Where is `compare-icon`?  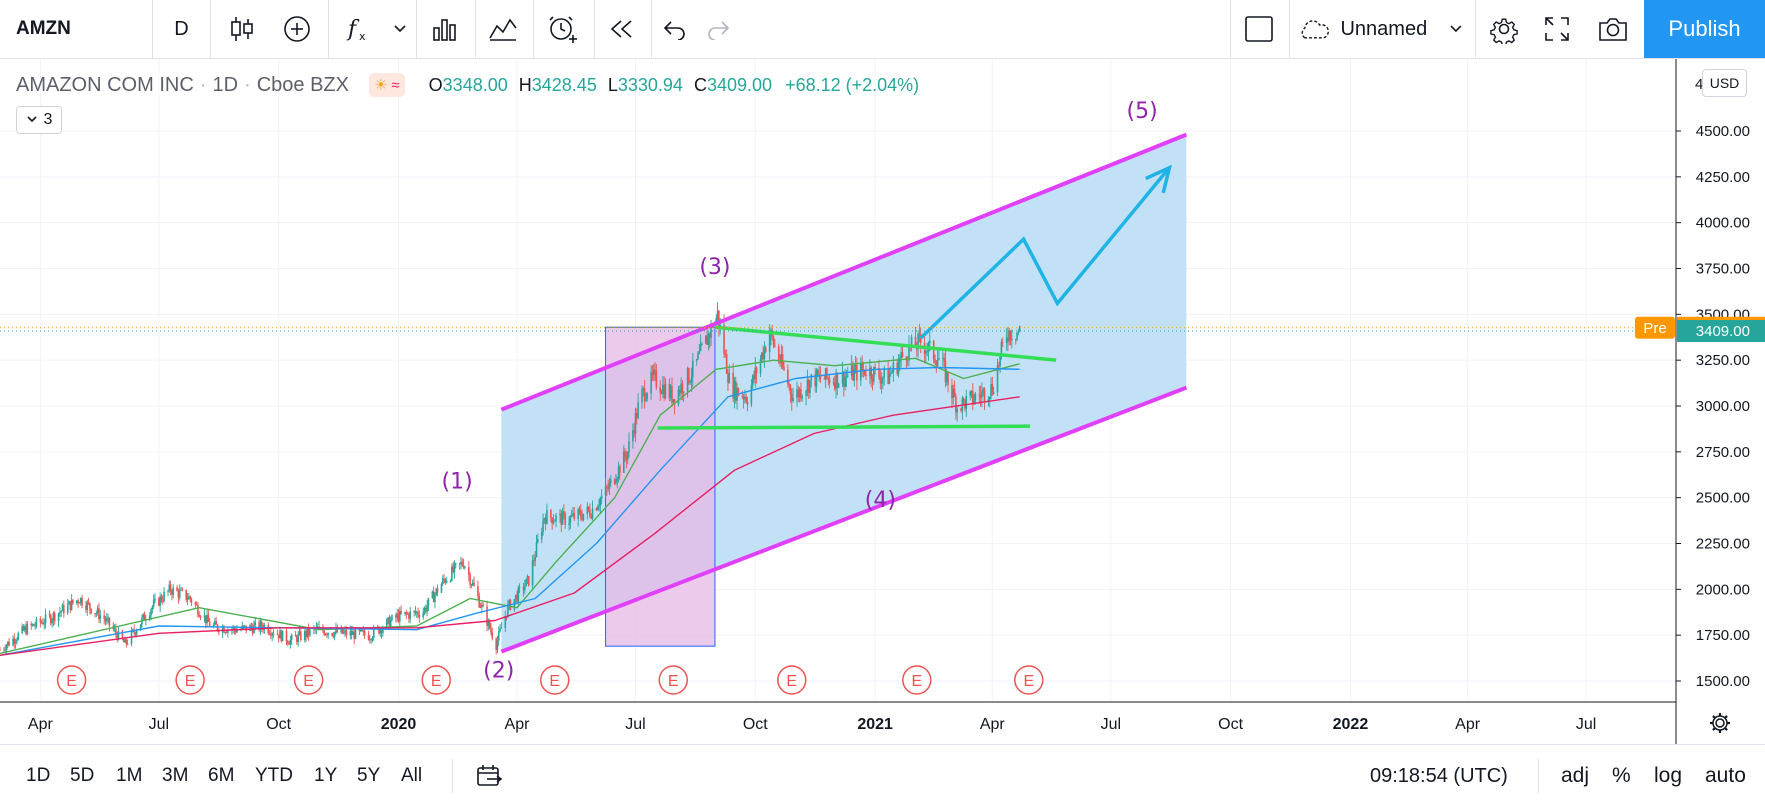 compare-icon is located at coordinates (503, 29).